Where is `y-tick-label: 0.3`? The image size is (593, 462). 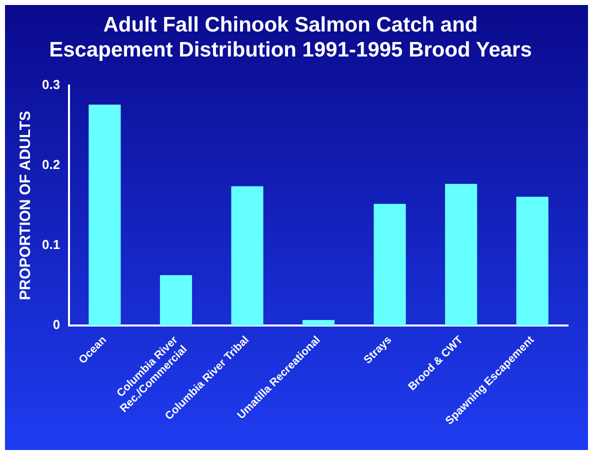
y-tick-label: 0.3 is located at coordinates (51, 84).